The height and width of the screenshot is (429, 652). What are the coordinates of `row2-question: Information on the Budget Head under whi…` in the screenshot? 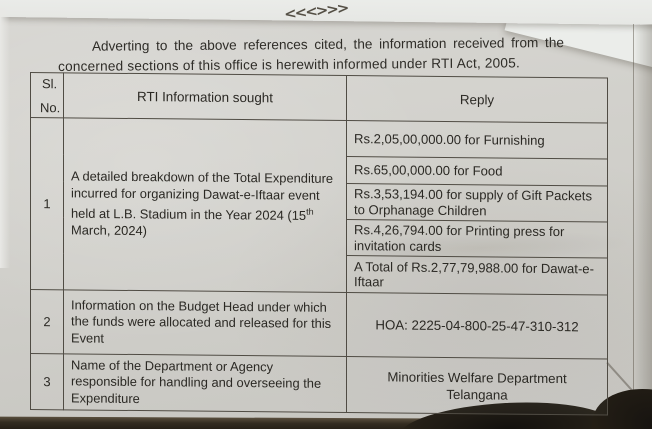 It's located at (205, 323).